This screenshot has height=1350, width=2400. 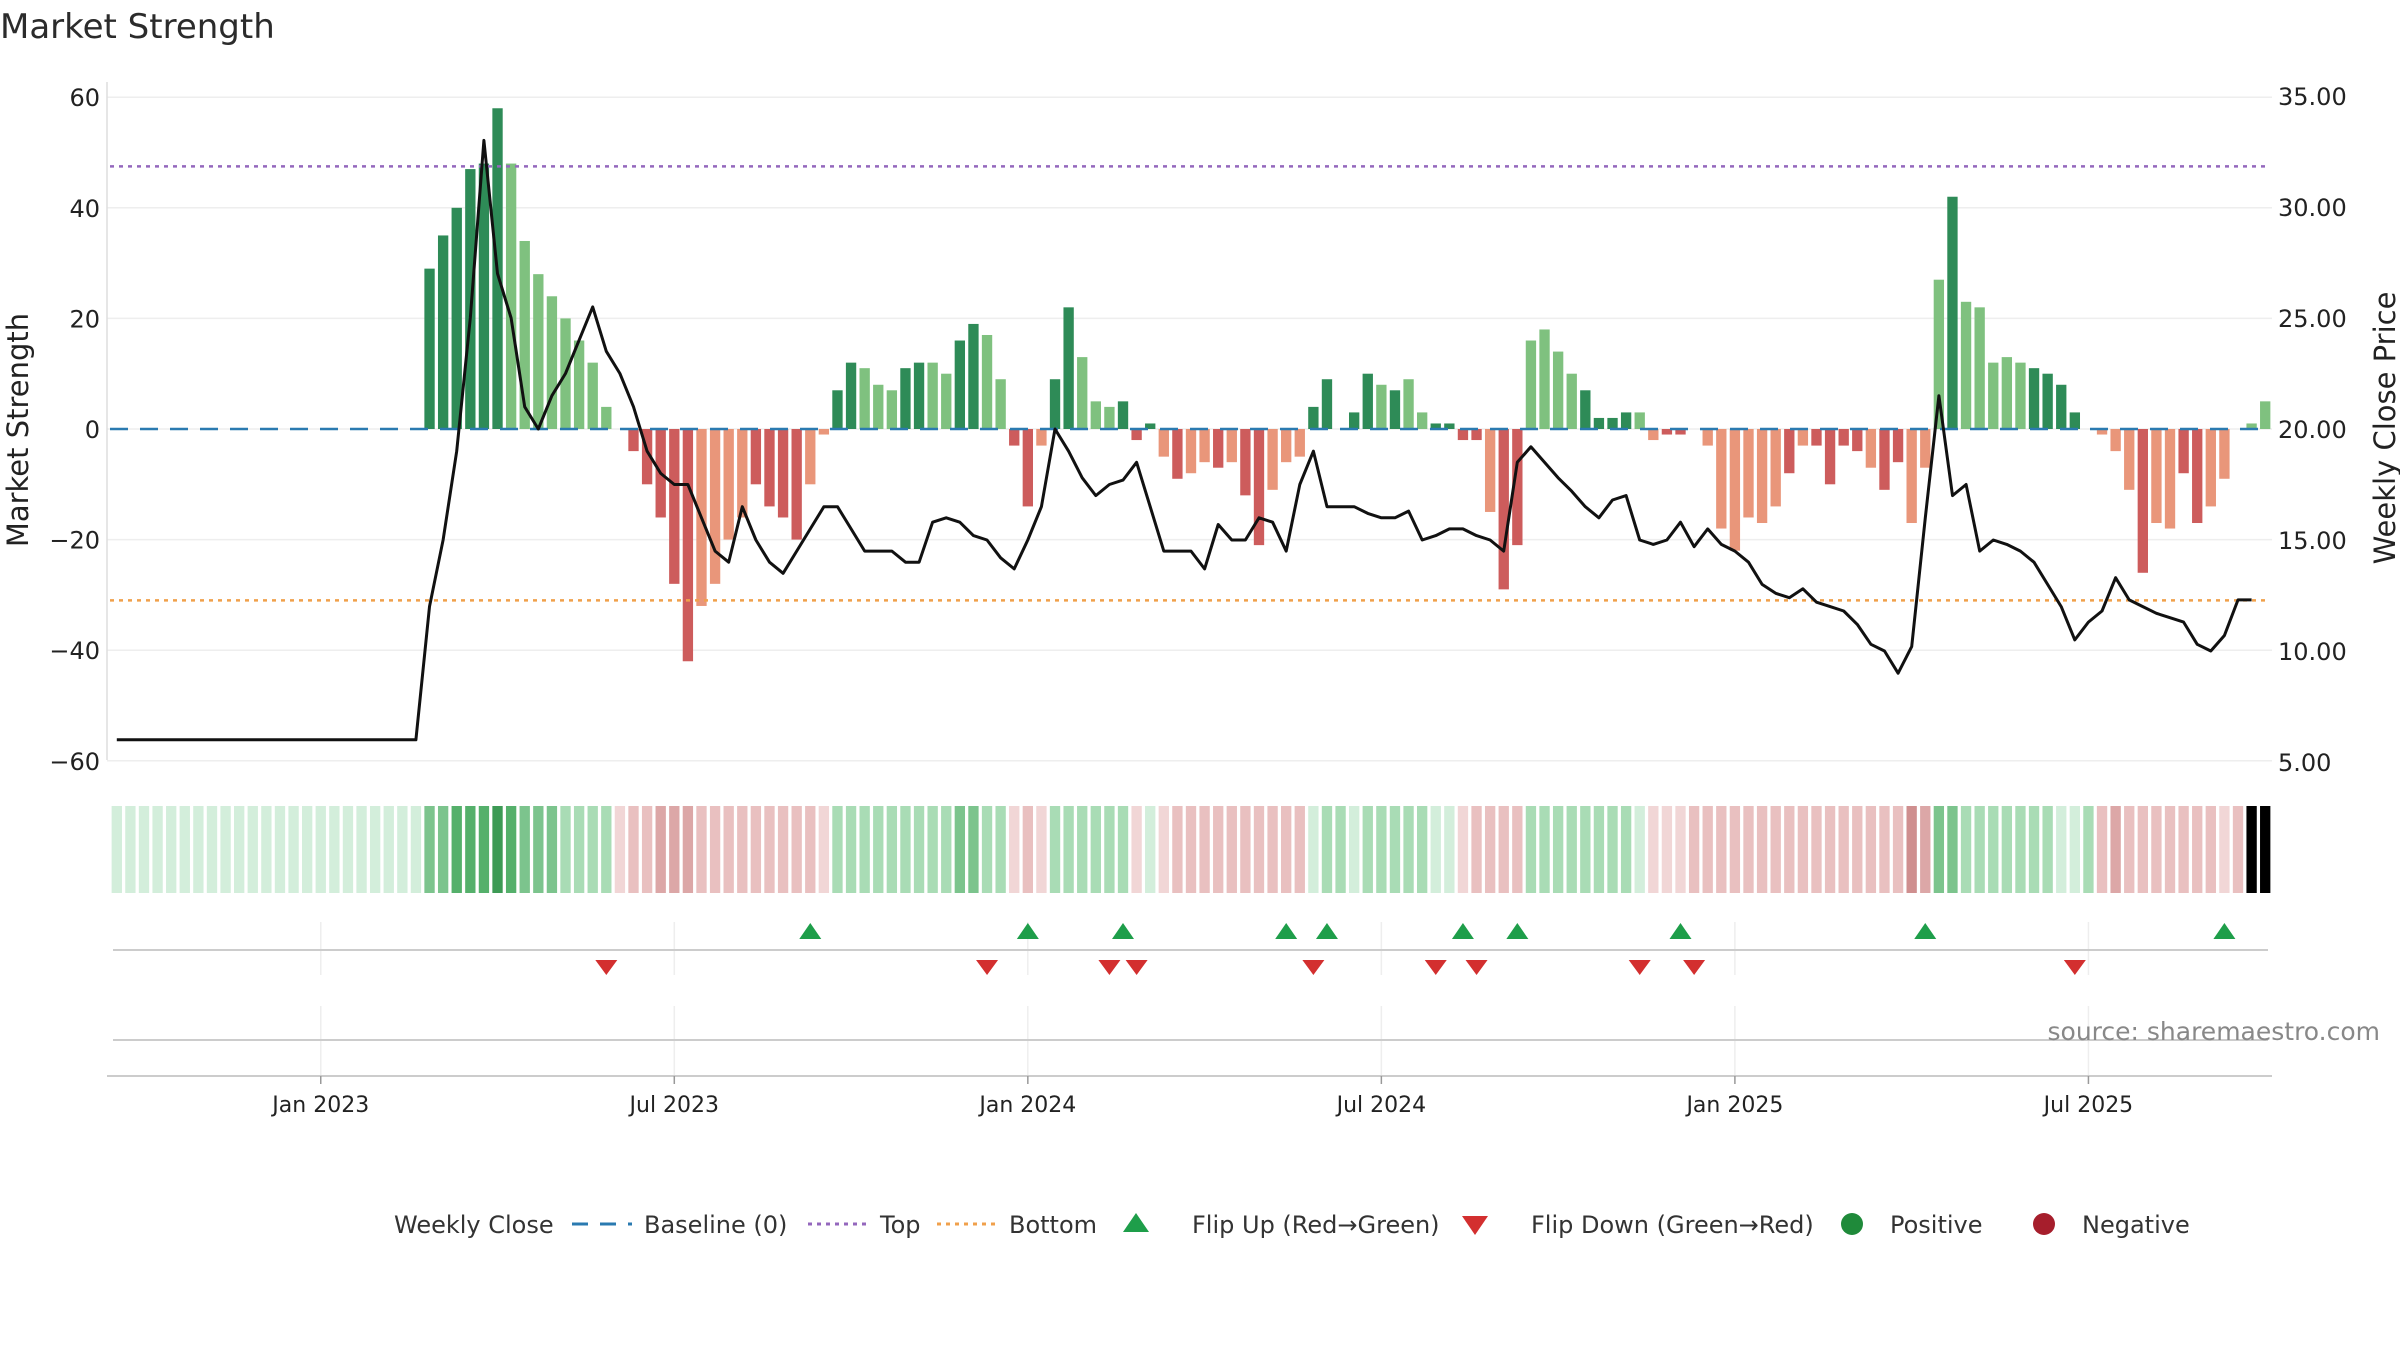 What do you see at coordinates (1912, 1225) in the screenshot?
I see `legend-item-positive: Positive` at bounding box center [1912, 1225].